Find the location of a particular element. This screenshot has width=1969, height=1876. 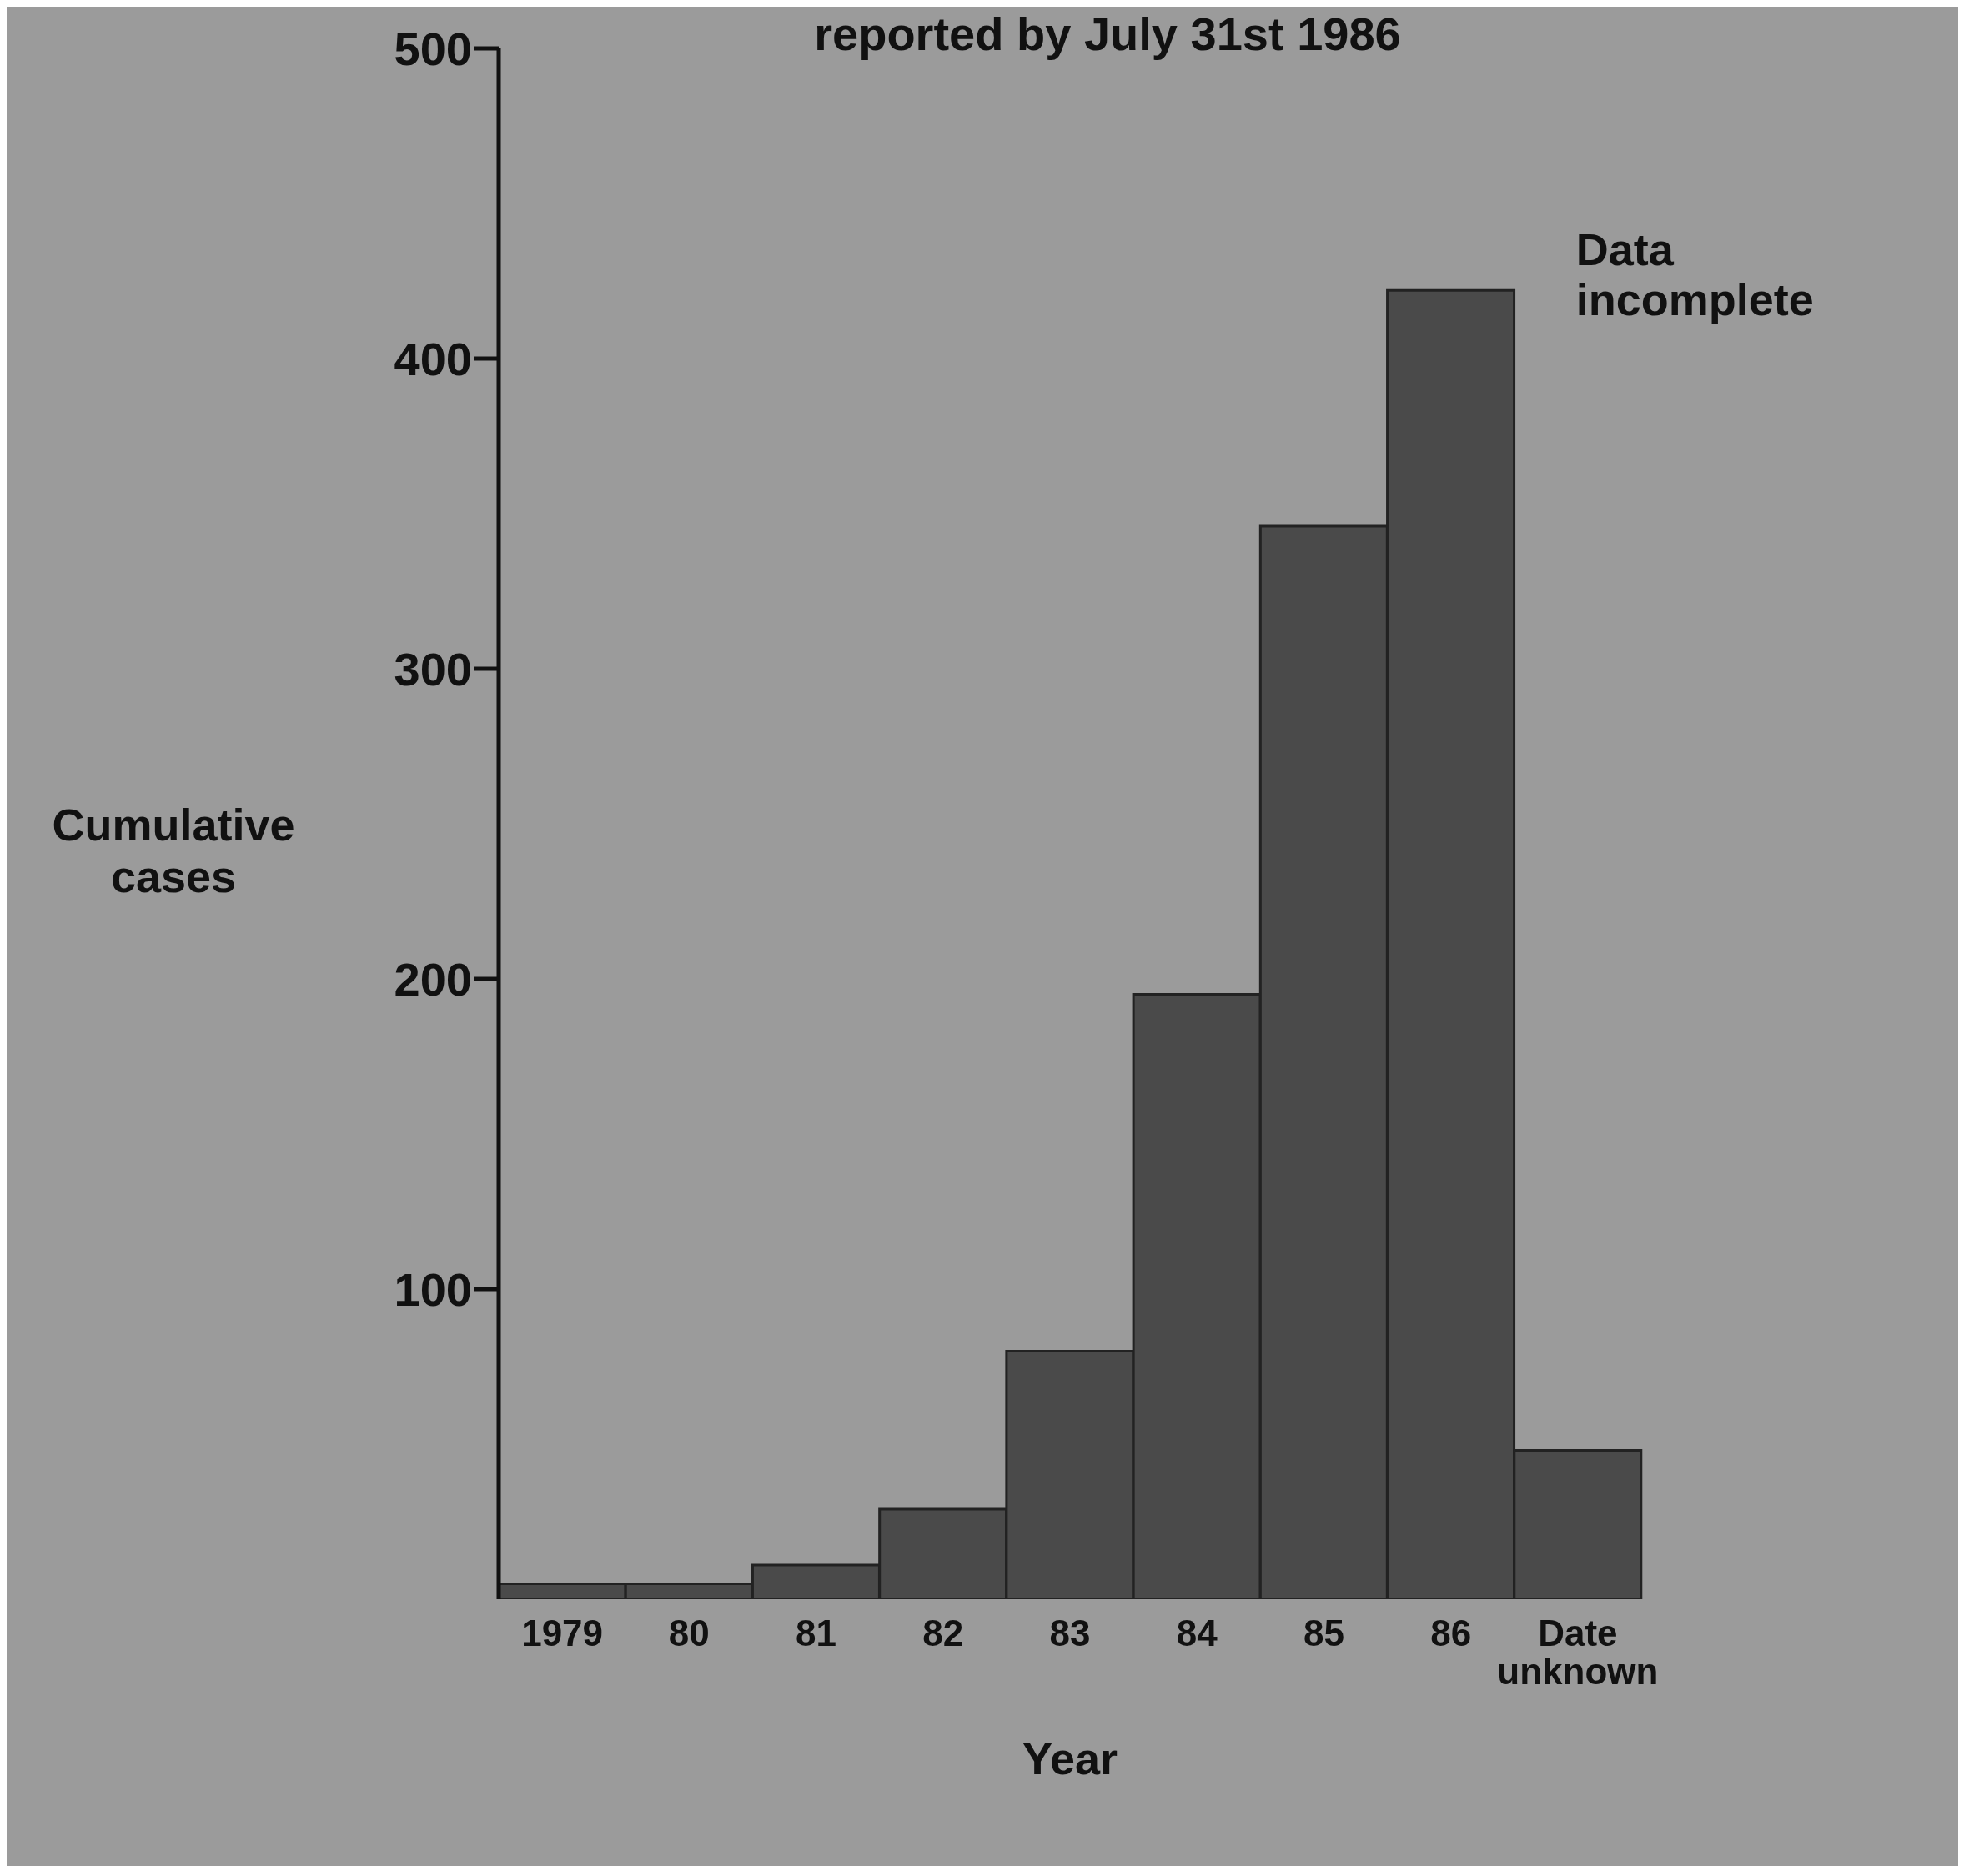

x-axis-title: Year is located at coordinates (1070, 1758).